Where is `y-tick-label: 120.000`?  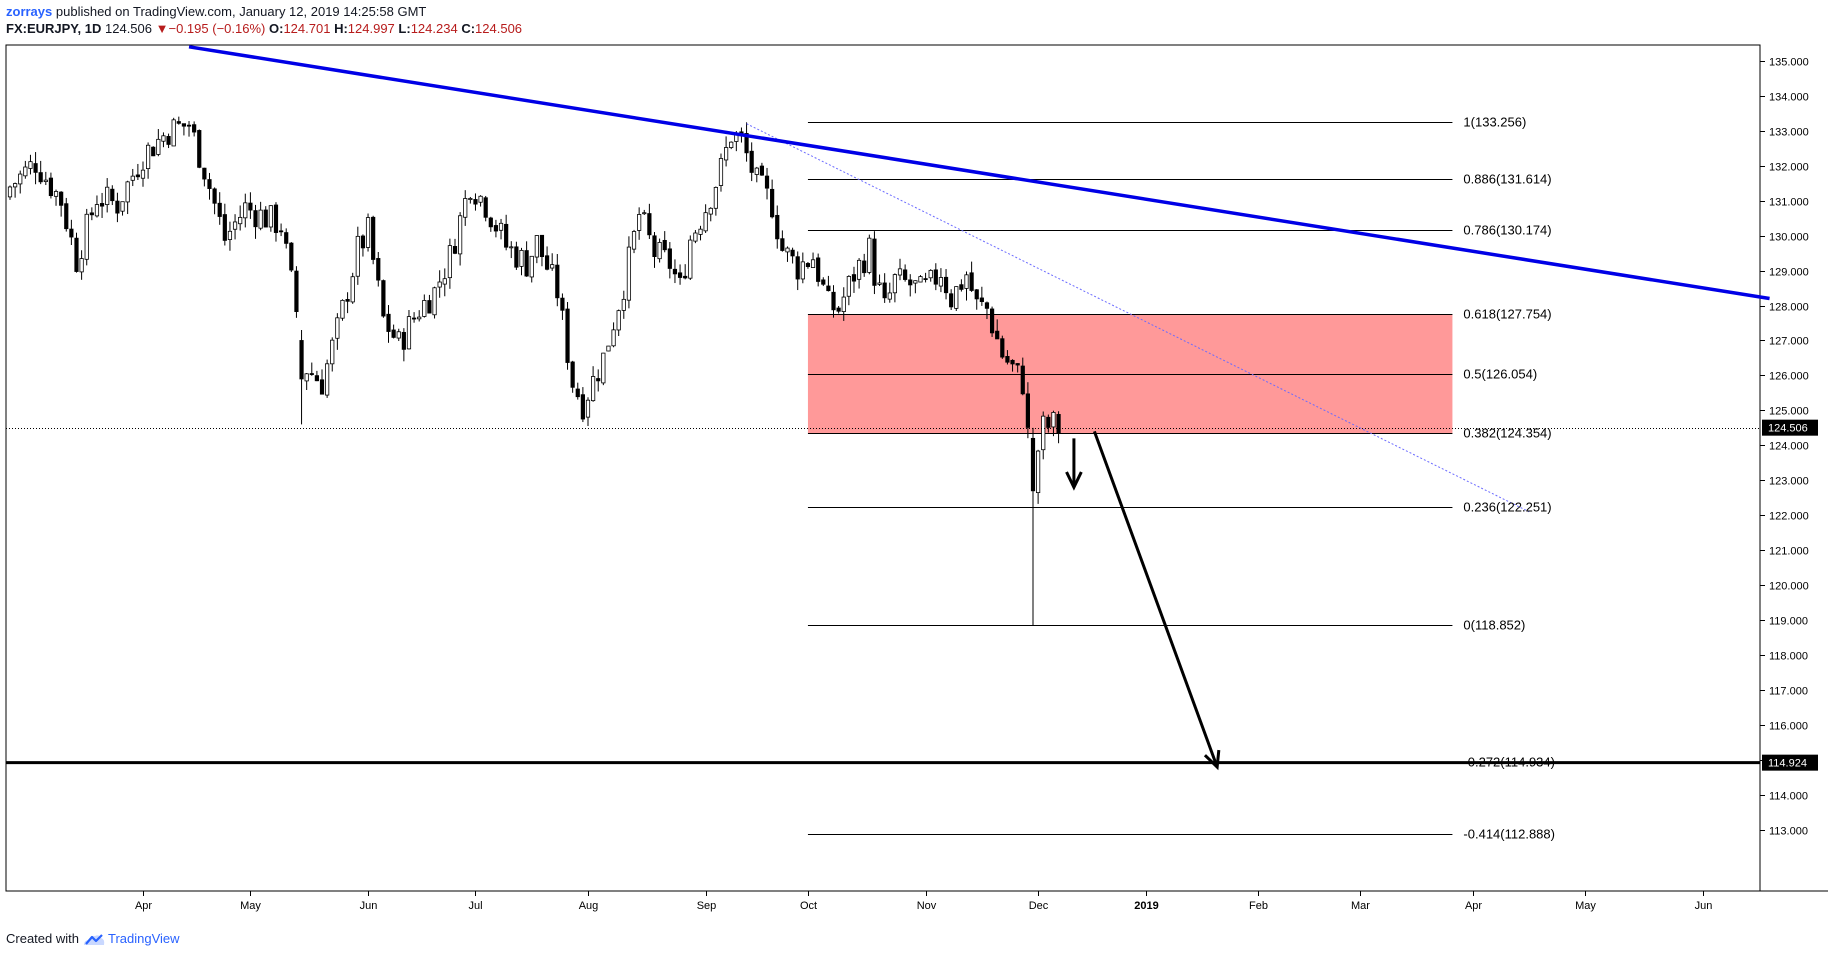 y-tick-label: 120.000 is located at coordinates (1789, 587).